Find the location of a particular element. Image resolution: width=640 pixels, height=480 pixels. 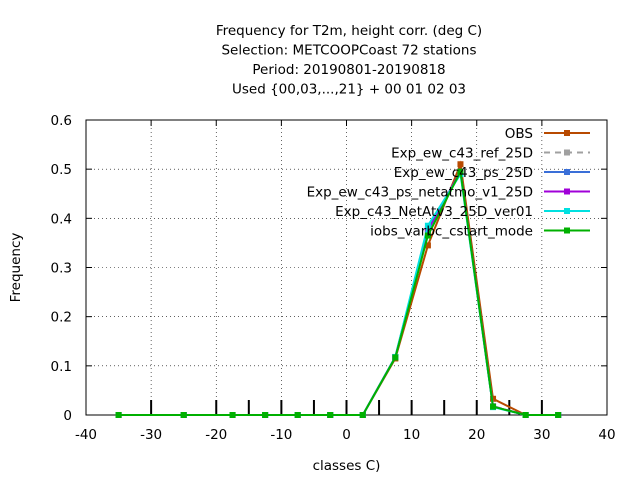

y-tick-label: 0.5 is located at coordinates (61, 170).